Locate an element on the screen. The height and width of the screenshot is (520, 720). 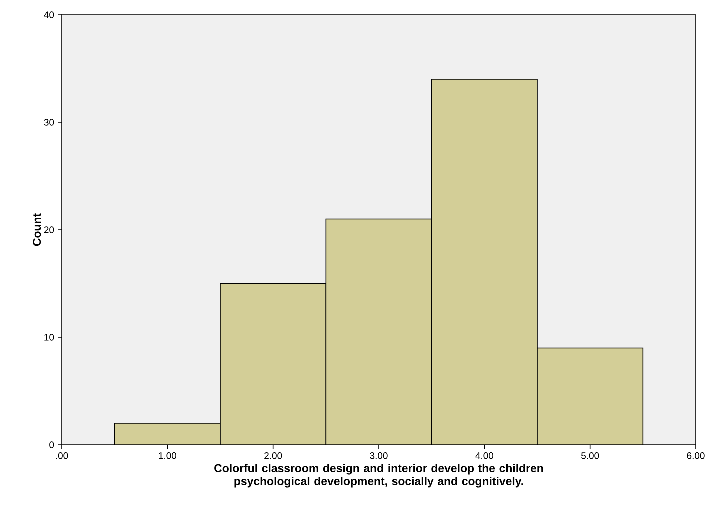
x-tick-label: .00 is located at coordinates (62, 456).